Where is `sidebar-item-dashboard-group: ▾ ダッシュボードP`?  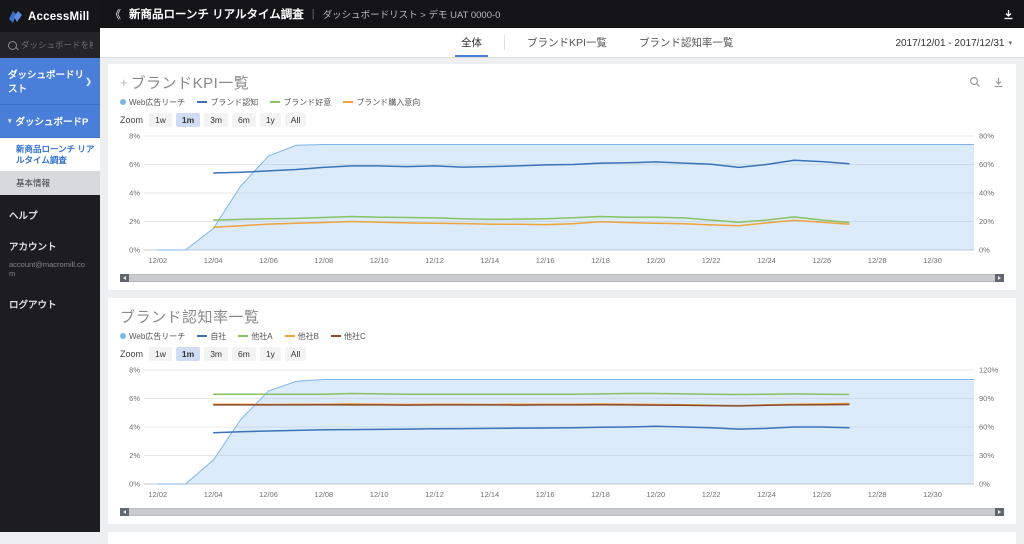 sidebar-item-dashboard-group: ▾ ダッシュボードP is located at coordinates (50, 121).